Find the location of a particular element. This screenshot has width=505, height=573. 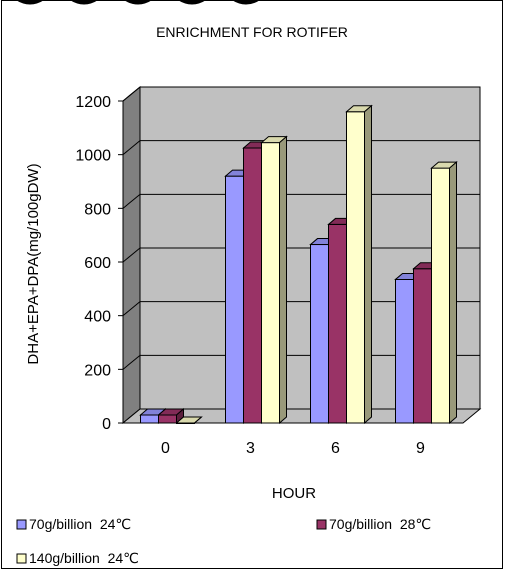

x-tick-label: 3 is located at coordinates (250, 448).